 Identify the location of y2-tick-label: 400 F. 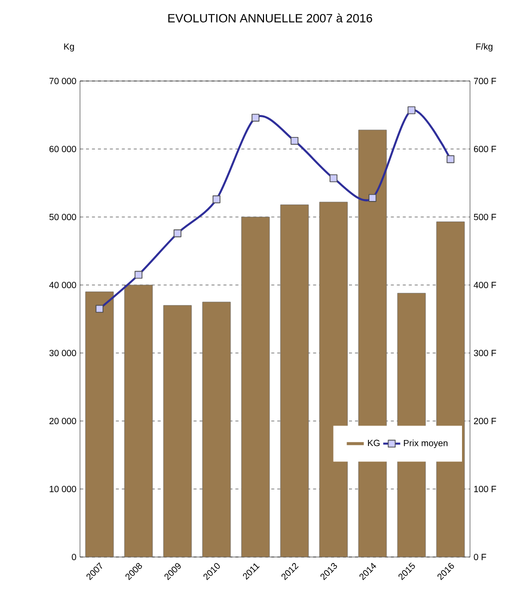
(485, 285).